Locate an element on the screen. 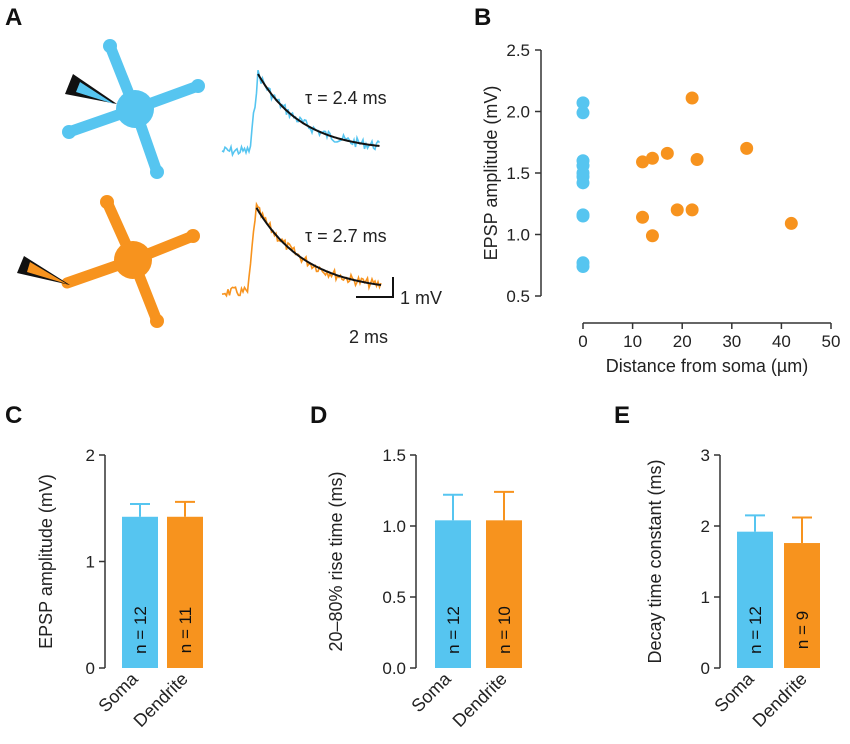  scale-bar: 1 mV 2 ms is located at coordinates (395, 312).